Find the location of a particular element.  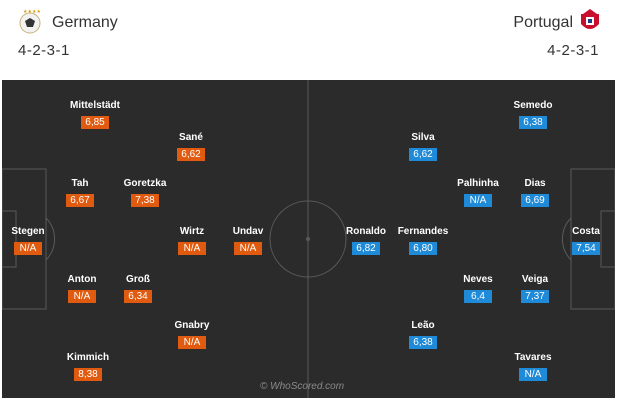

player-name: Silva is located at coordinates (423, 137).